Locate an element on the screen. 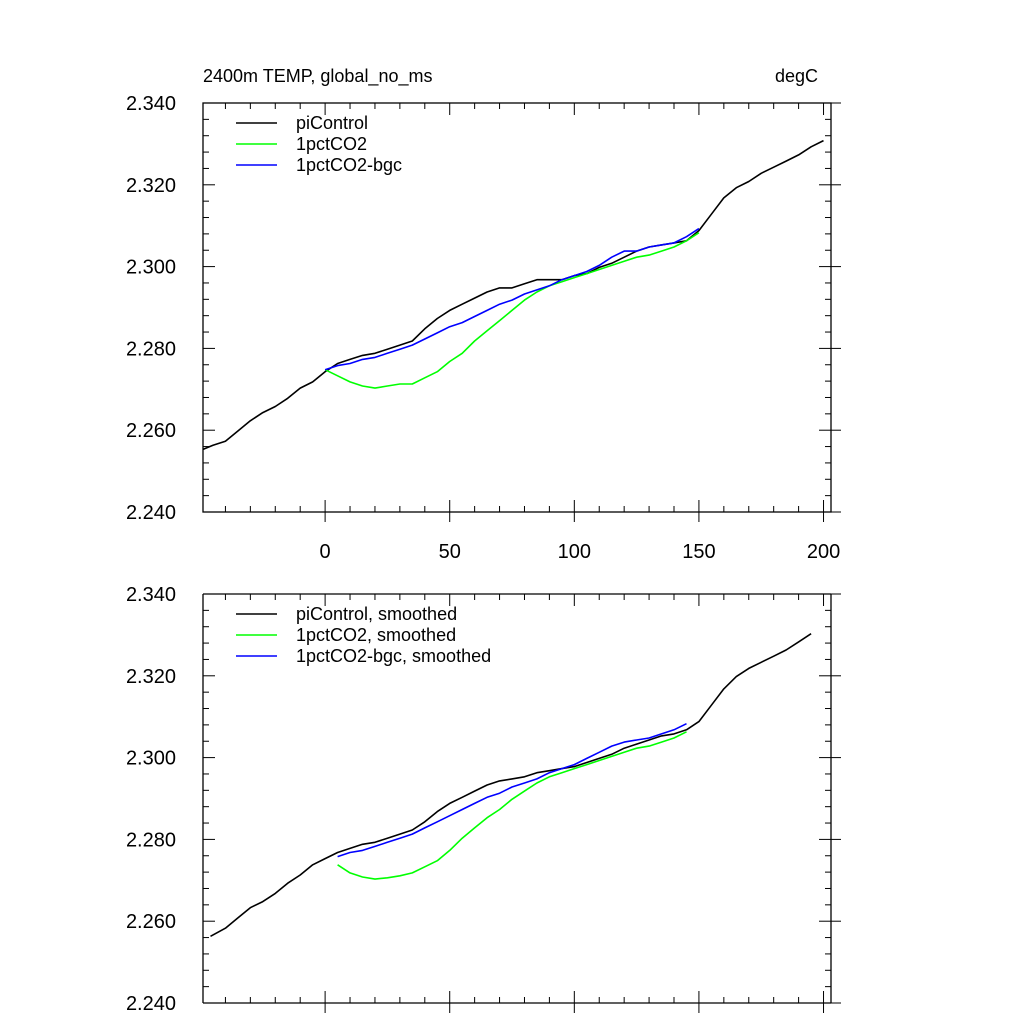 The height and width of the screenshot is (1024, 1024). top-y-tick-label: 2.320 is located at coordinates (151, 186).